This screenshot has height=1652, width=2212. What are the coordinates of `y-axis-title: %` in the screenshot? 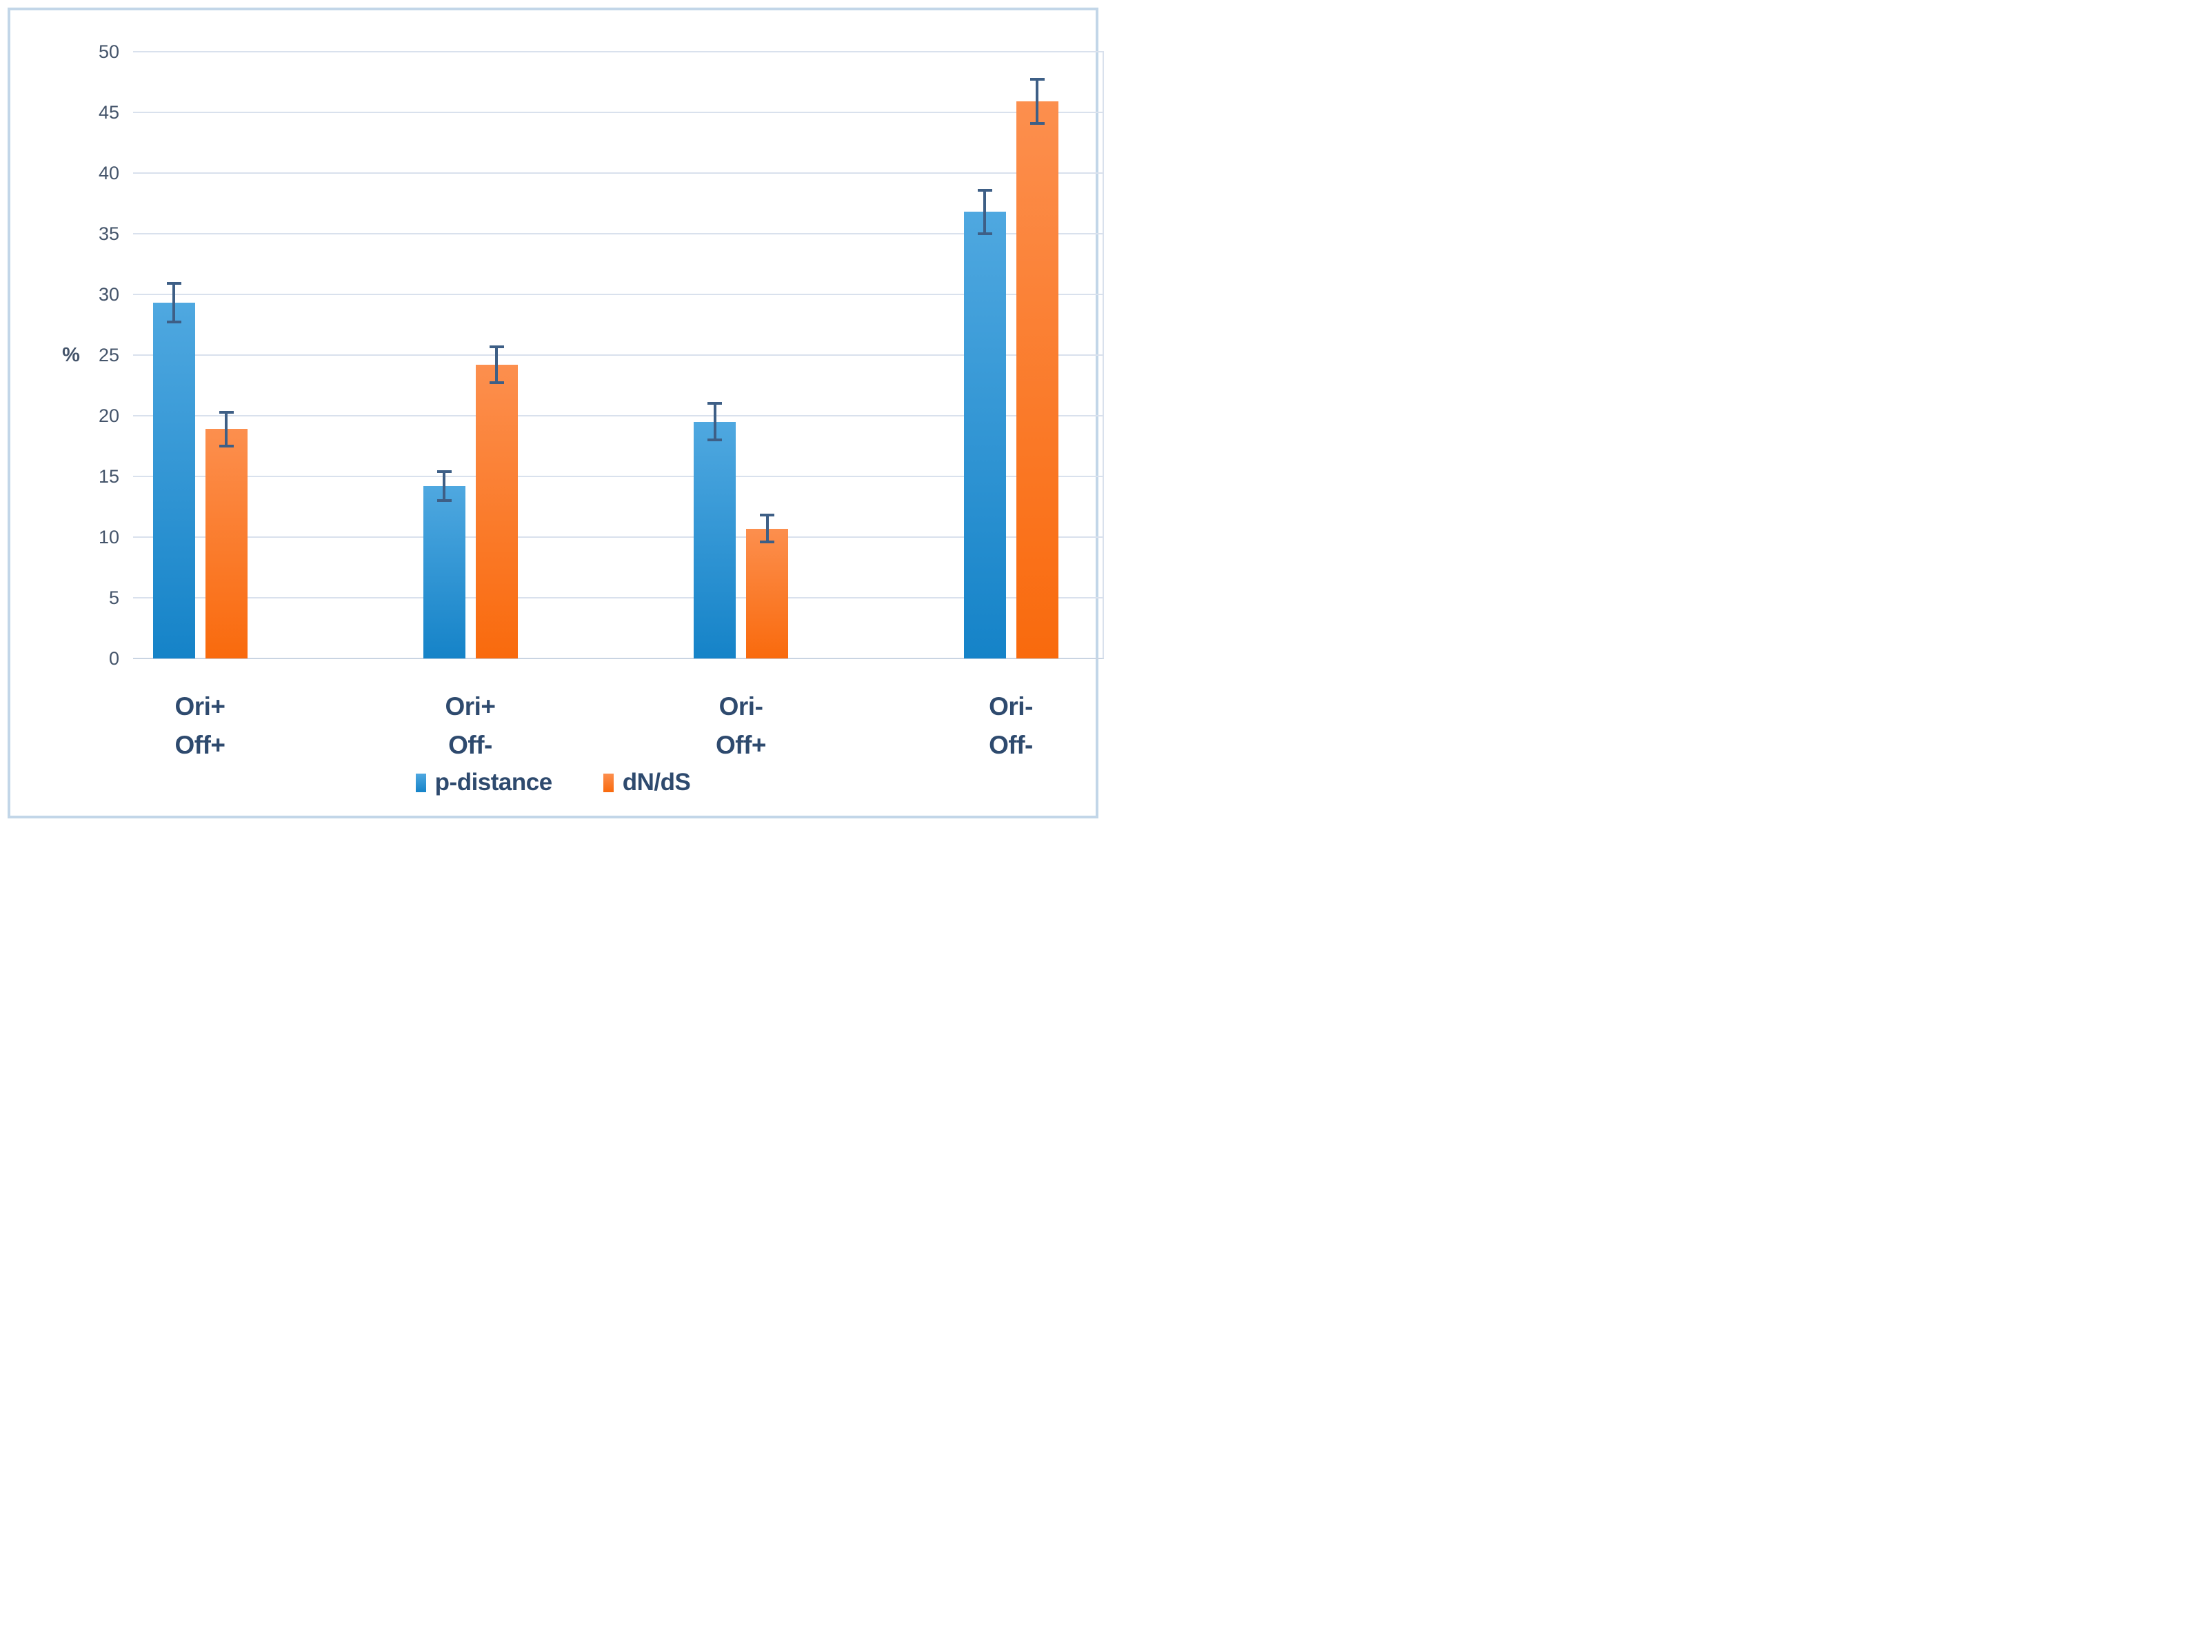 It's located at (71, 355).